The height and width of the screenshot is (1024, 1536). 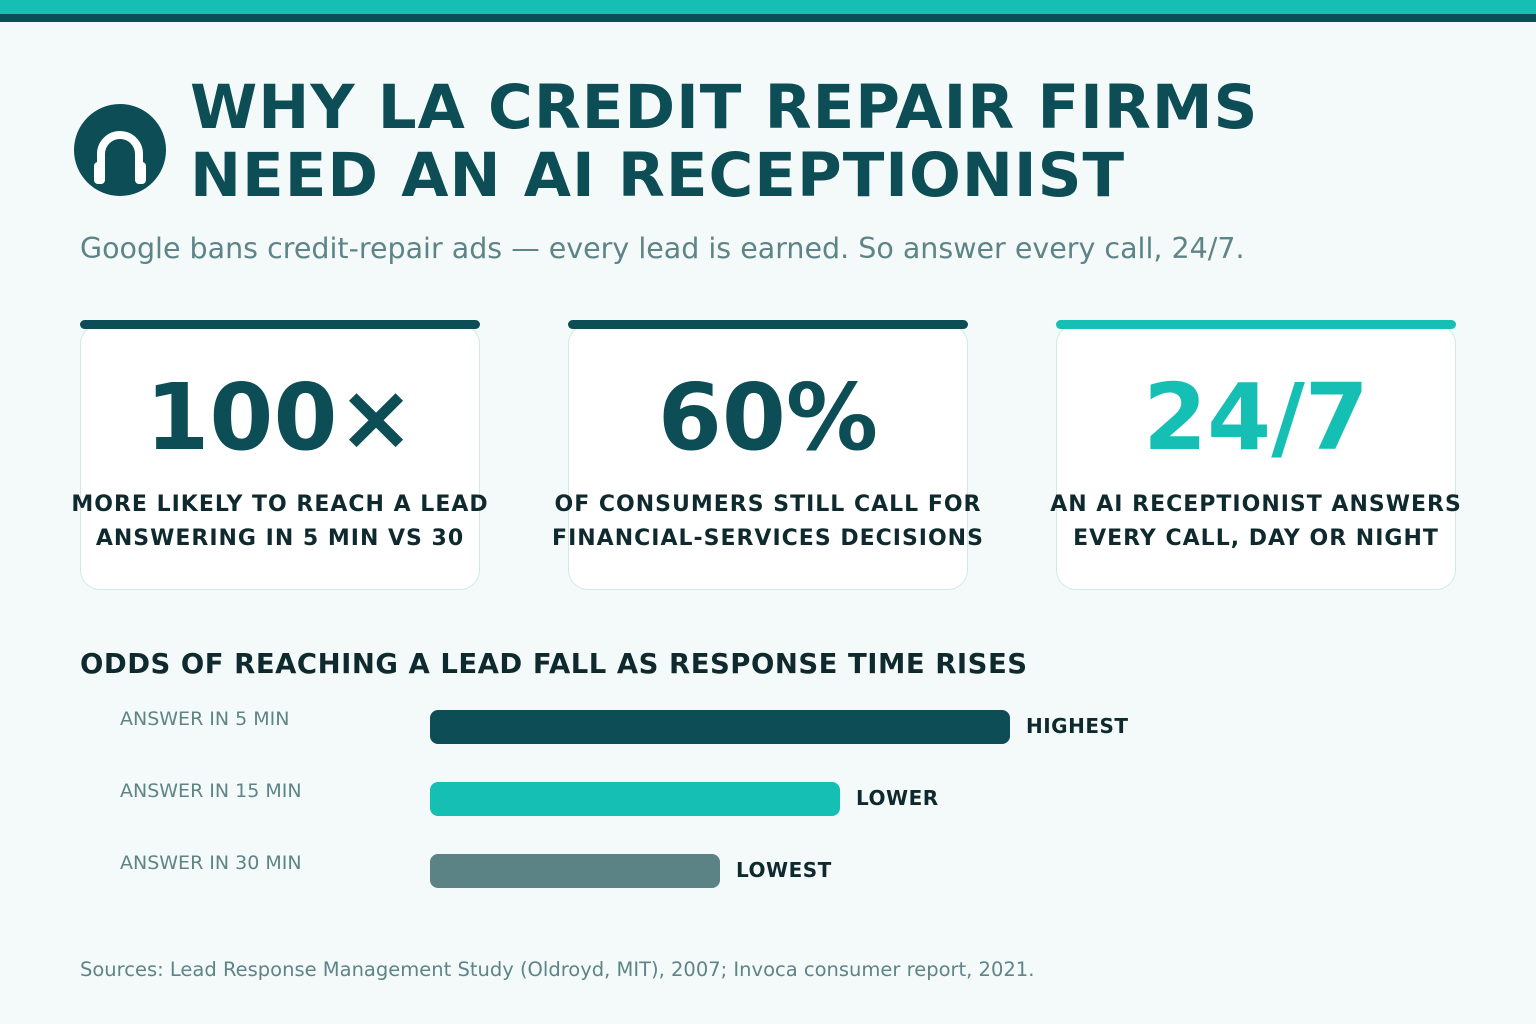 I want to click on stat-card-consumers-call, so click(x=768, y=455).